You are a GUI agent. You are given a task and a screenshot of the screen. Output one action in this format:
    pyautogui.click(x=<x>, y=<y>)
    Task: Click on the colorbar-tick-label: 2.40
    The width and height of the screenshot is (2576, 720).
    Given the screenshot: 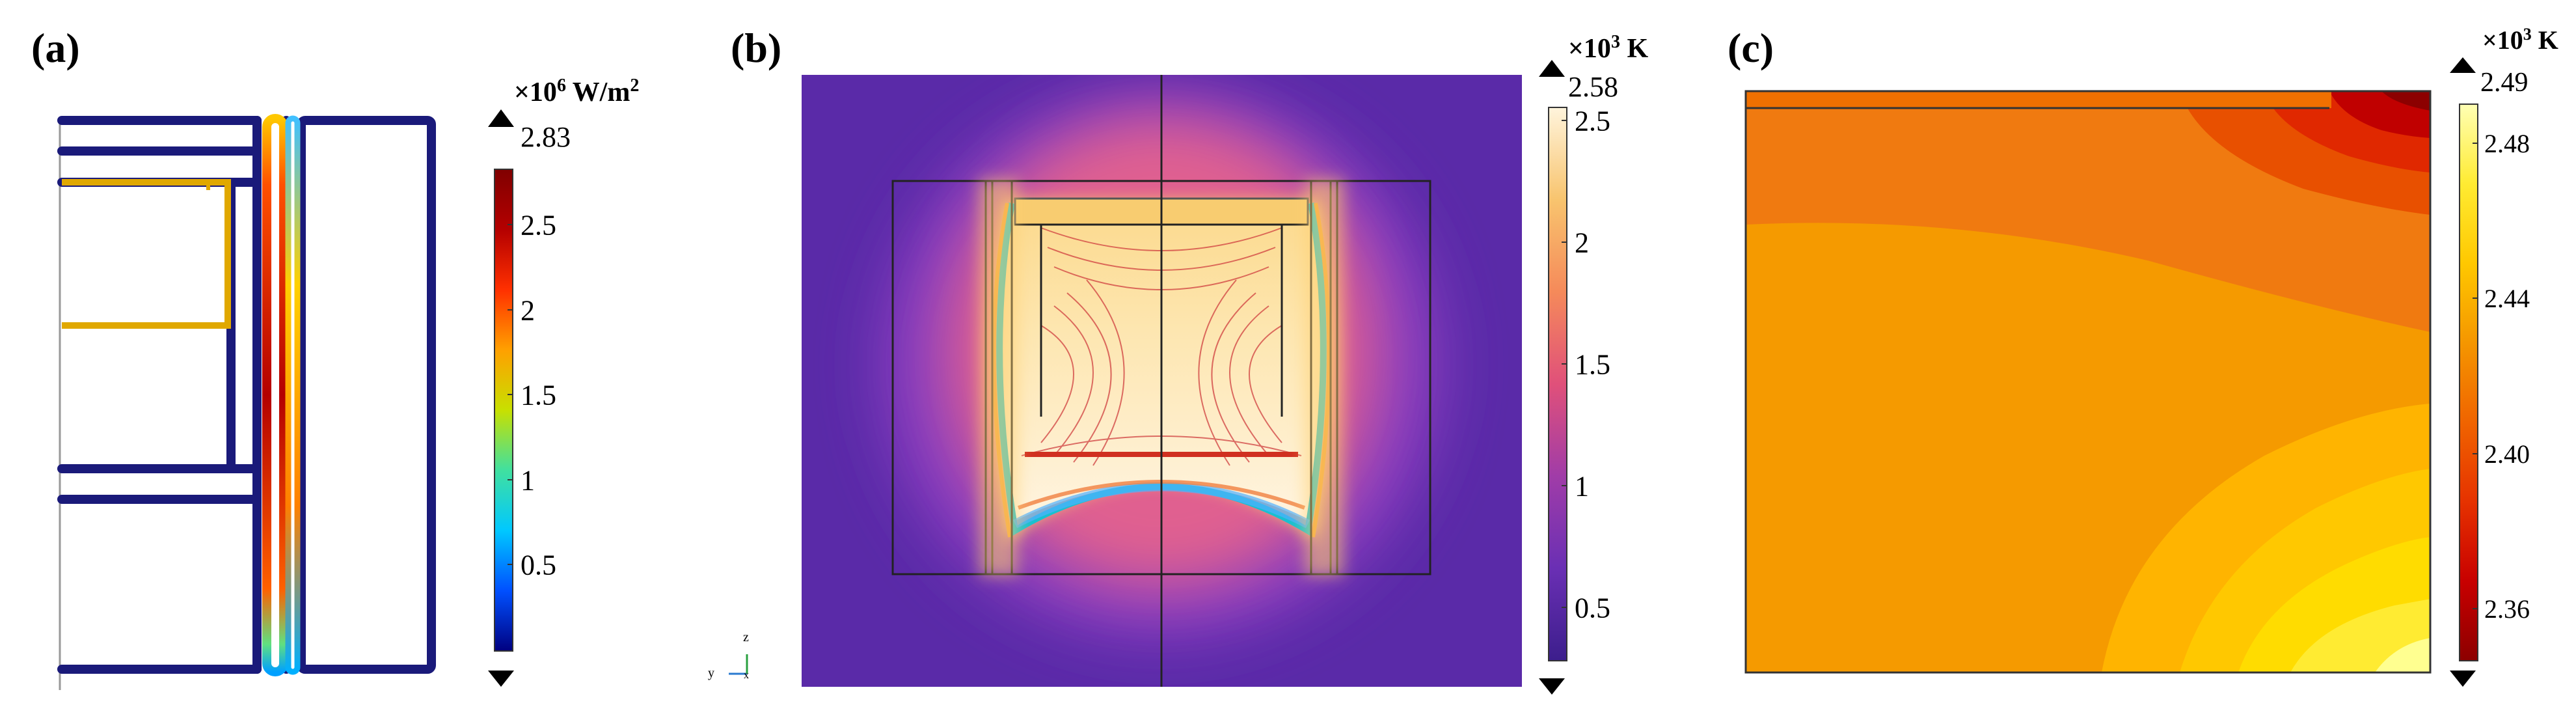 What is the action you would take?
    pyautogui.click(x=2507, y=454)
    